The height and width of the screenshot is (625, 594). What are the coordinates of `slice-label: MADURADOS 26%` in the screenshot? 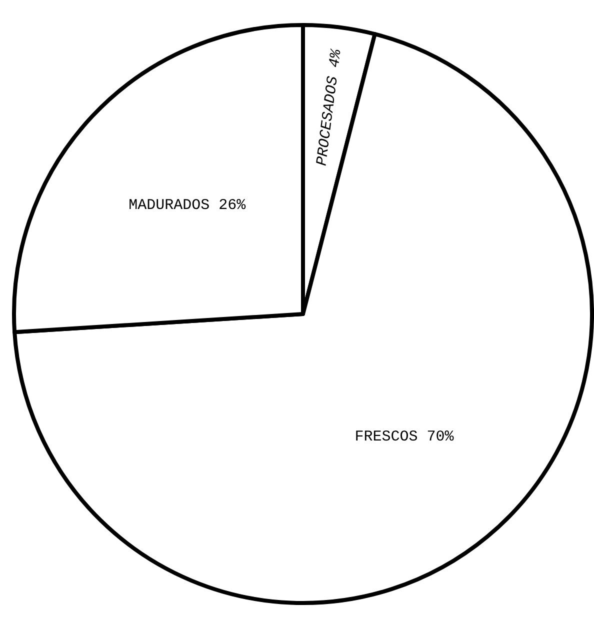 It's located at (187, 205).